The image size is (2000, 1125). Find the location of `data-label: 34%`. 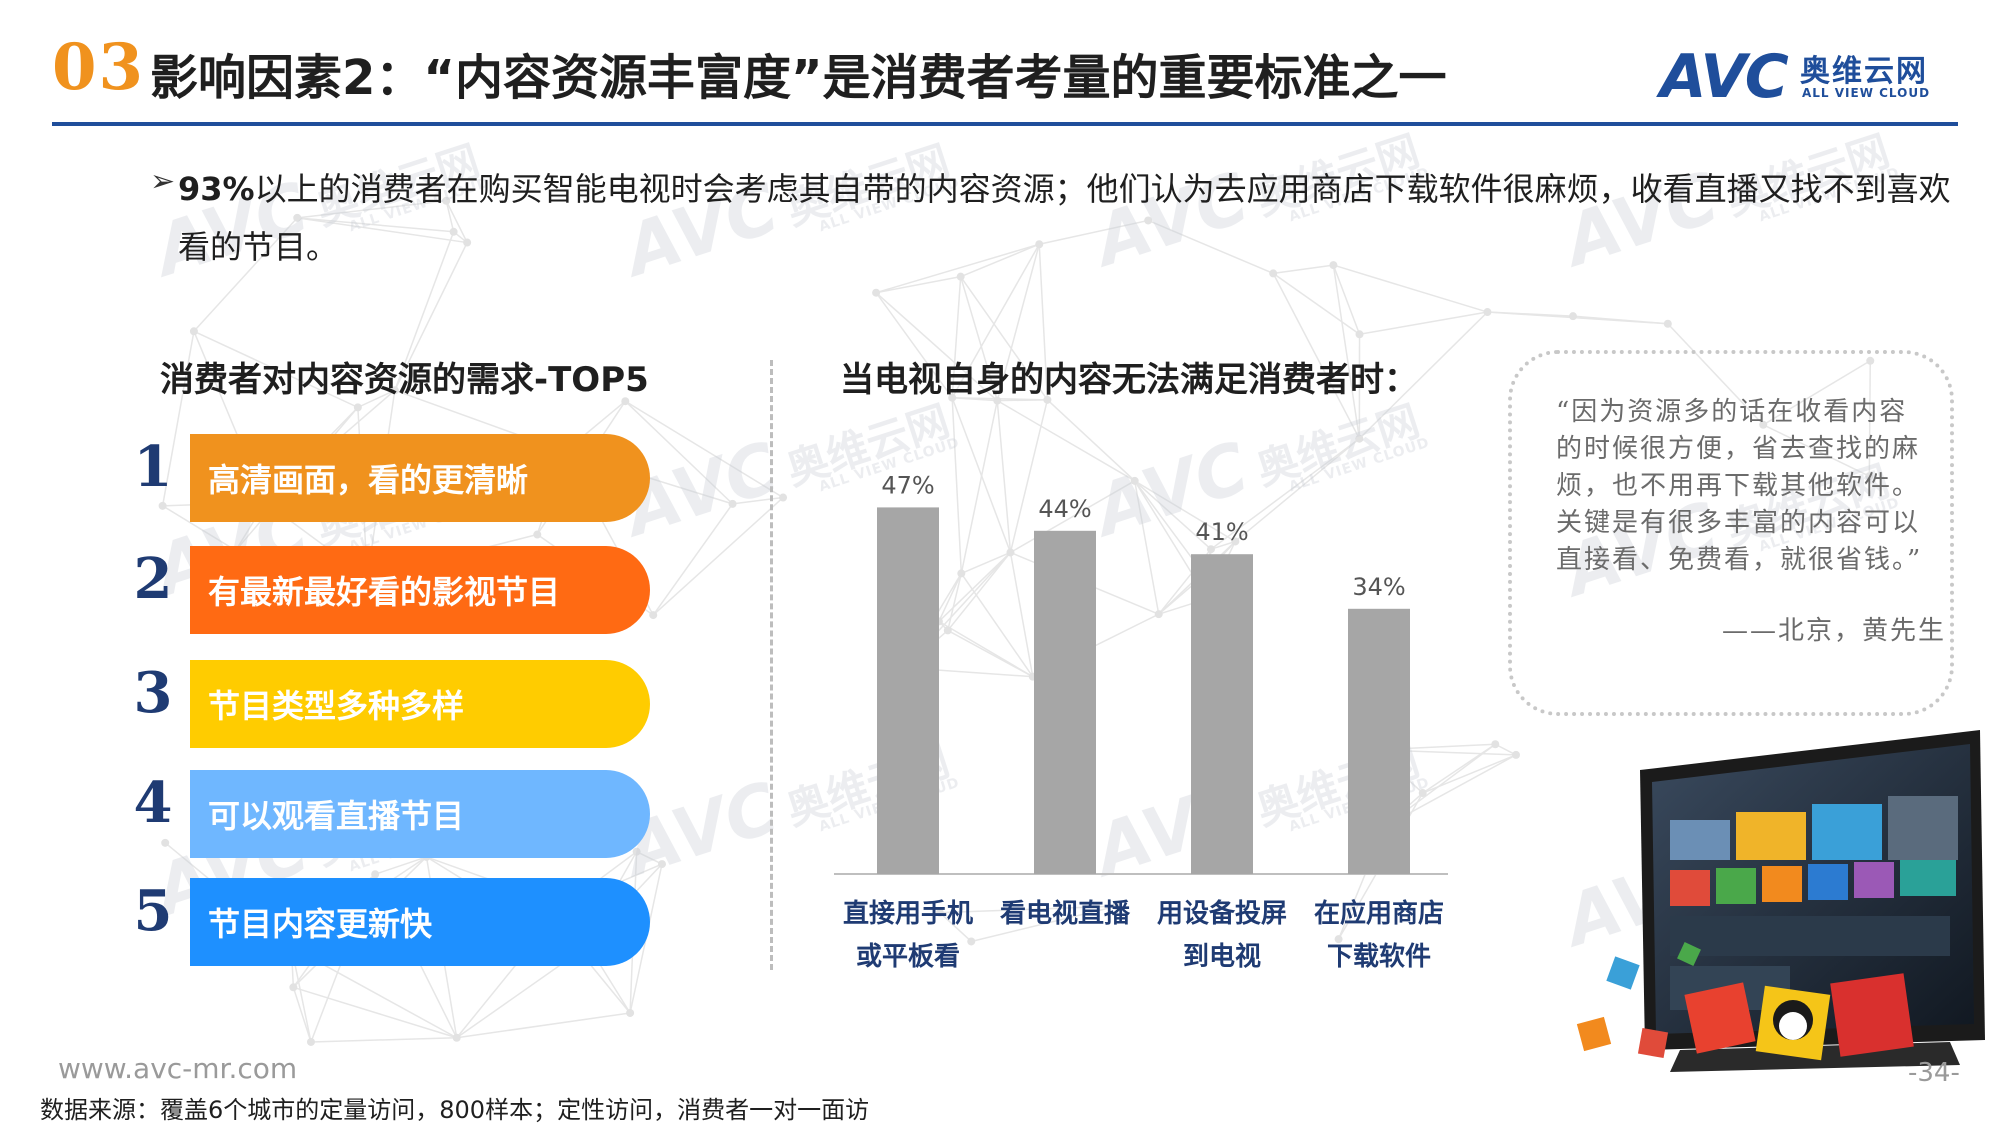

data-label: 34% is located at coordinates (1378, 587).